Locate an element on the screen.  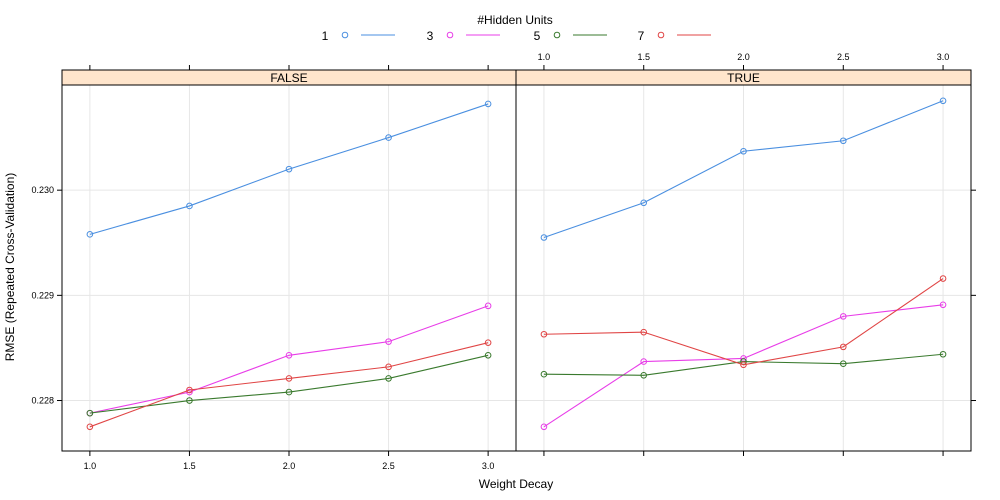
legend-label-1: 1 is located at coordinates (325, 36).